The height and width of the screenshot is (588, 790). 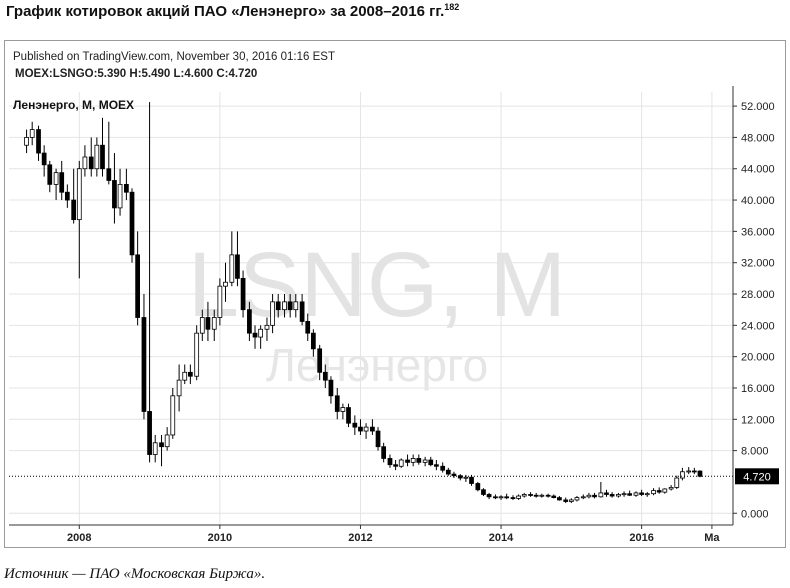 I want to click on x-tick-label: 2014, so click(x=501, y=538).